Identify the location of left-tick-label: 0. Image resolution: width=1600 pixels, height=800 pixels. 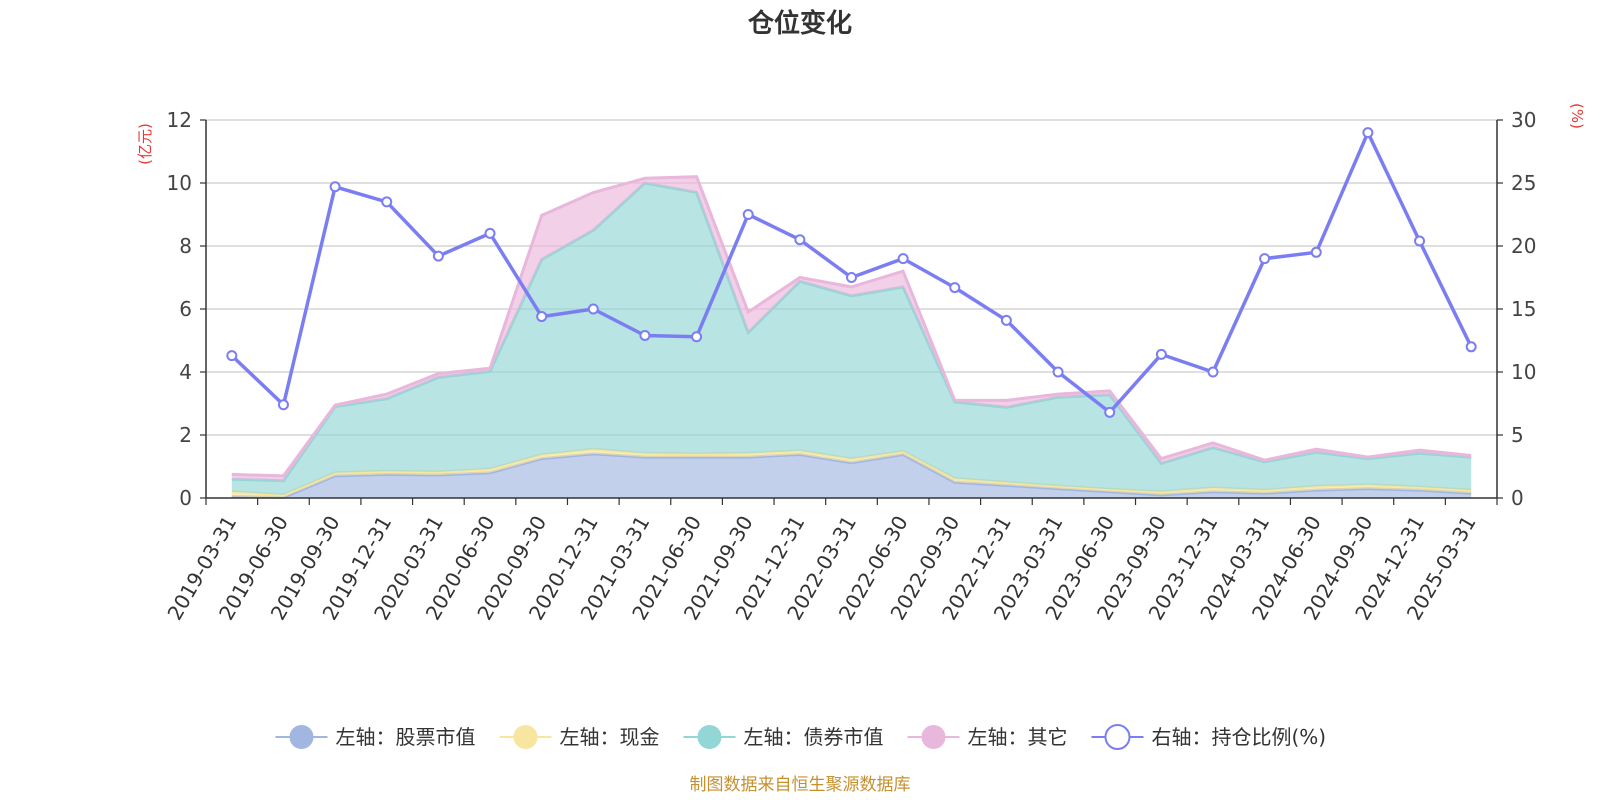
(185, 498).